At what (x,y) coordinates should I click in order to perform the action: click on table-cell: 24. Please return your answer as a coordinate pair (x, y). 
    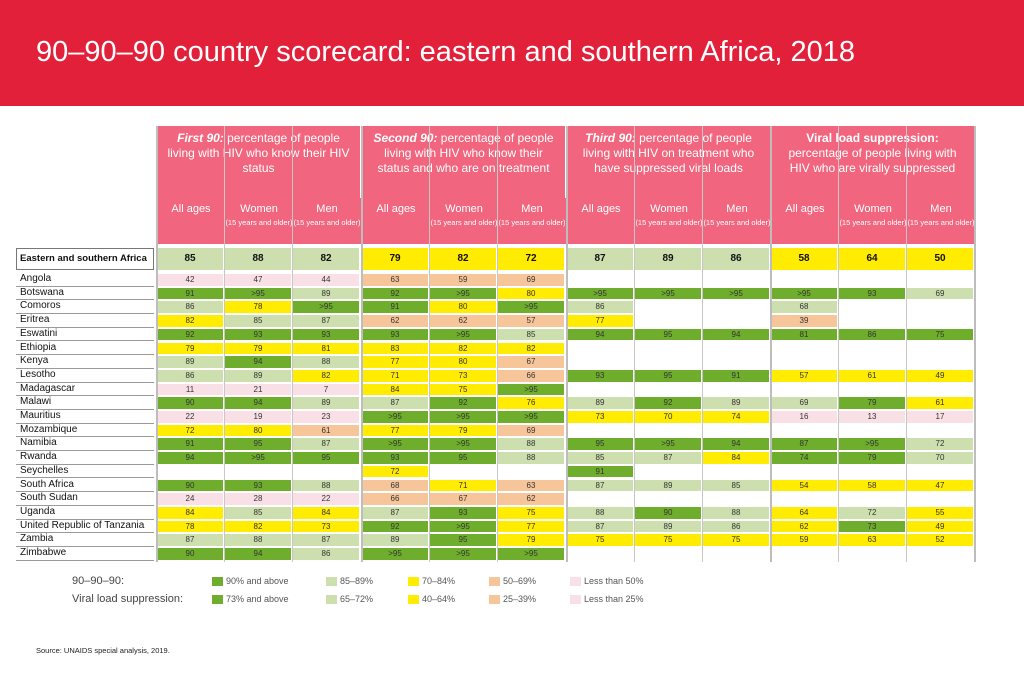
    Looking at the image, I should click on (190, 499).